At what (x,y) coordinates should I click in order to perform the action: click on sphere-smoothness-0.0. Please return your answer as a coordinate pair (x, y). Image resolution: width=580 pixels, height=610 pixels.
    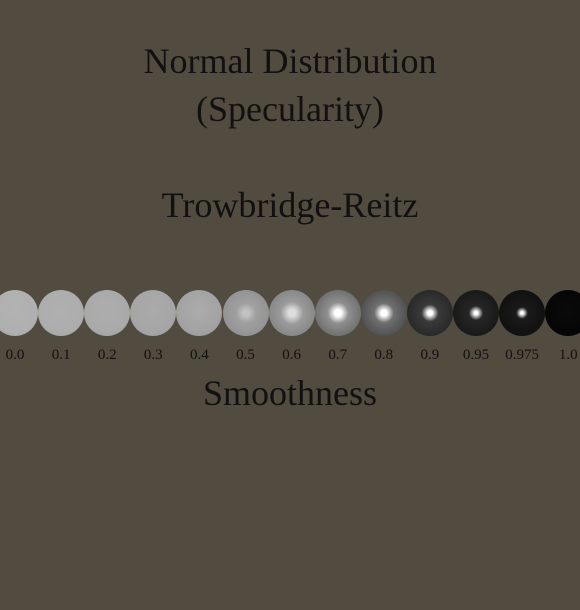
    Looking at the image, I should click on (19, 313).